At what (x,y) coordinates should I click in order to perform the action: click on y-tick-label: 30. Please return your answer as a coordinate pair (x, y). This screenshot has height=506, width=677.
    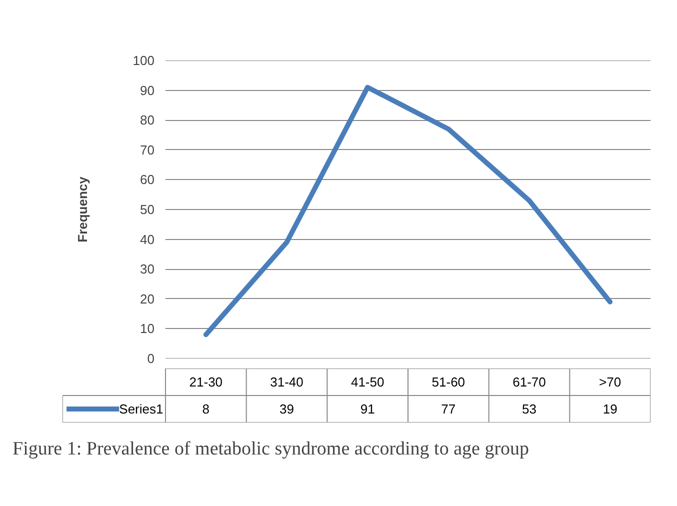
    Looking at the image, I should click on (147, 269).